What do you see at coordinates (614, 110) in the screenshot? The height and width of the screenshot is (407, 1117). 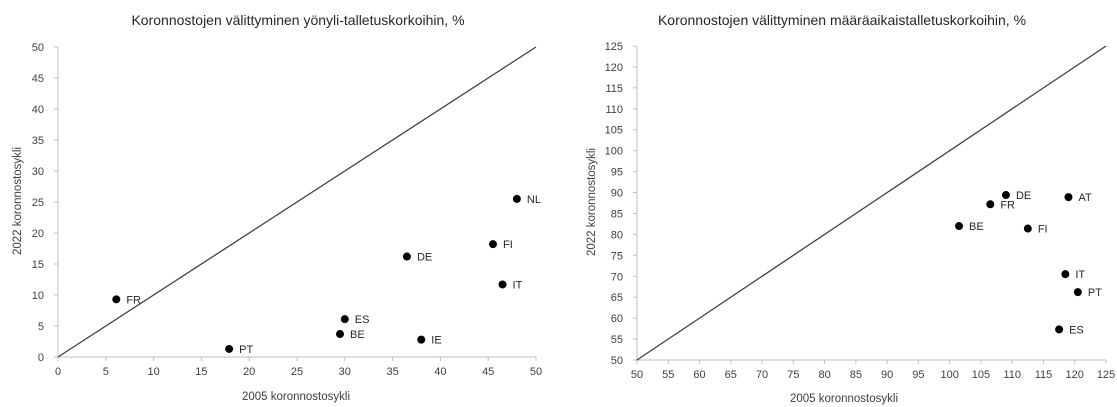 I see `y-tick-label: 110` at bounding box center [614, 110].